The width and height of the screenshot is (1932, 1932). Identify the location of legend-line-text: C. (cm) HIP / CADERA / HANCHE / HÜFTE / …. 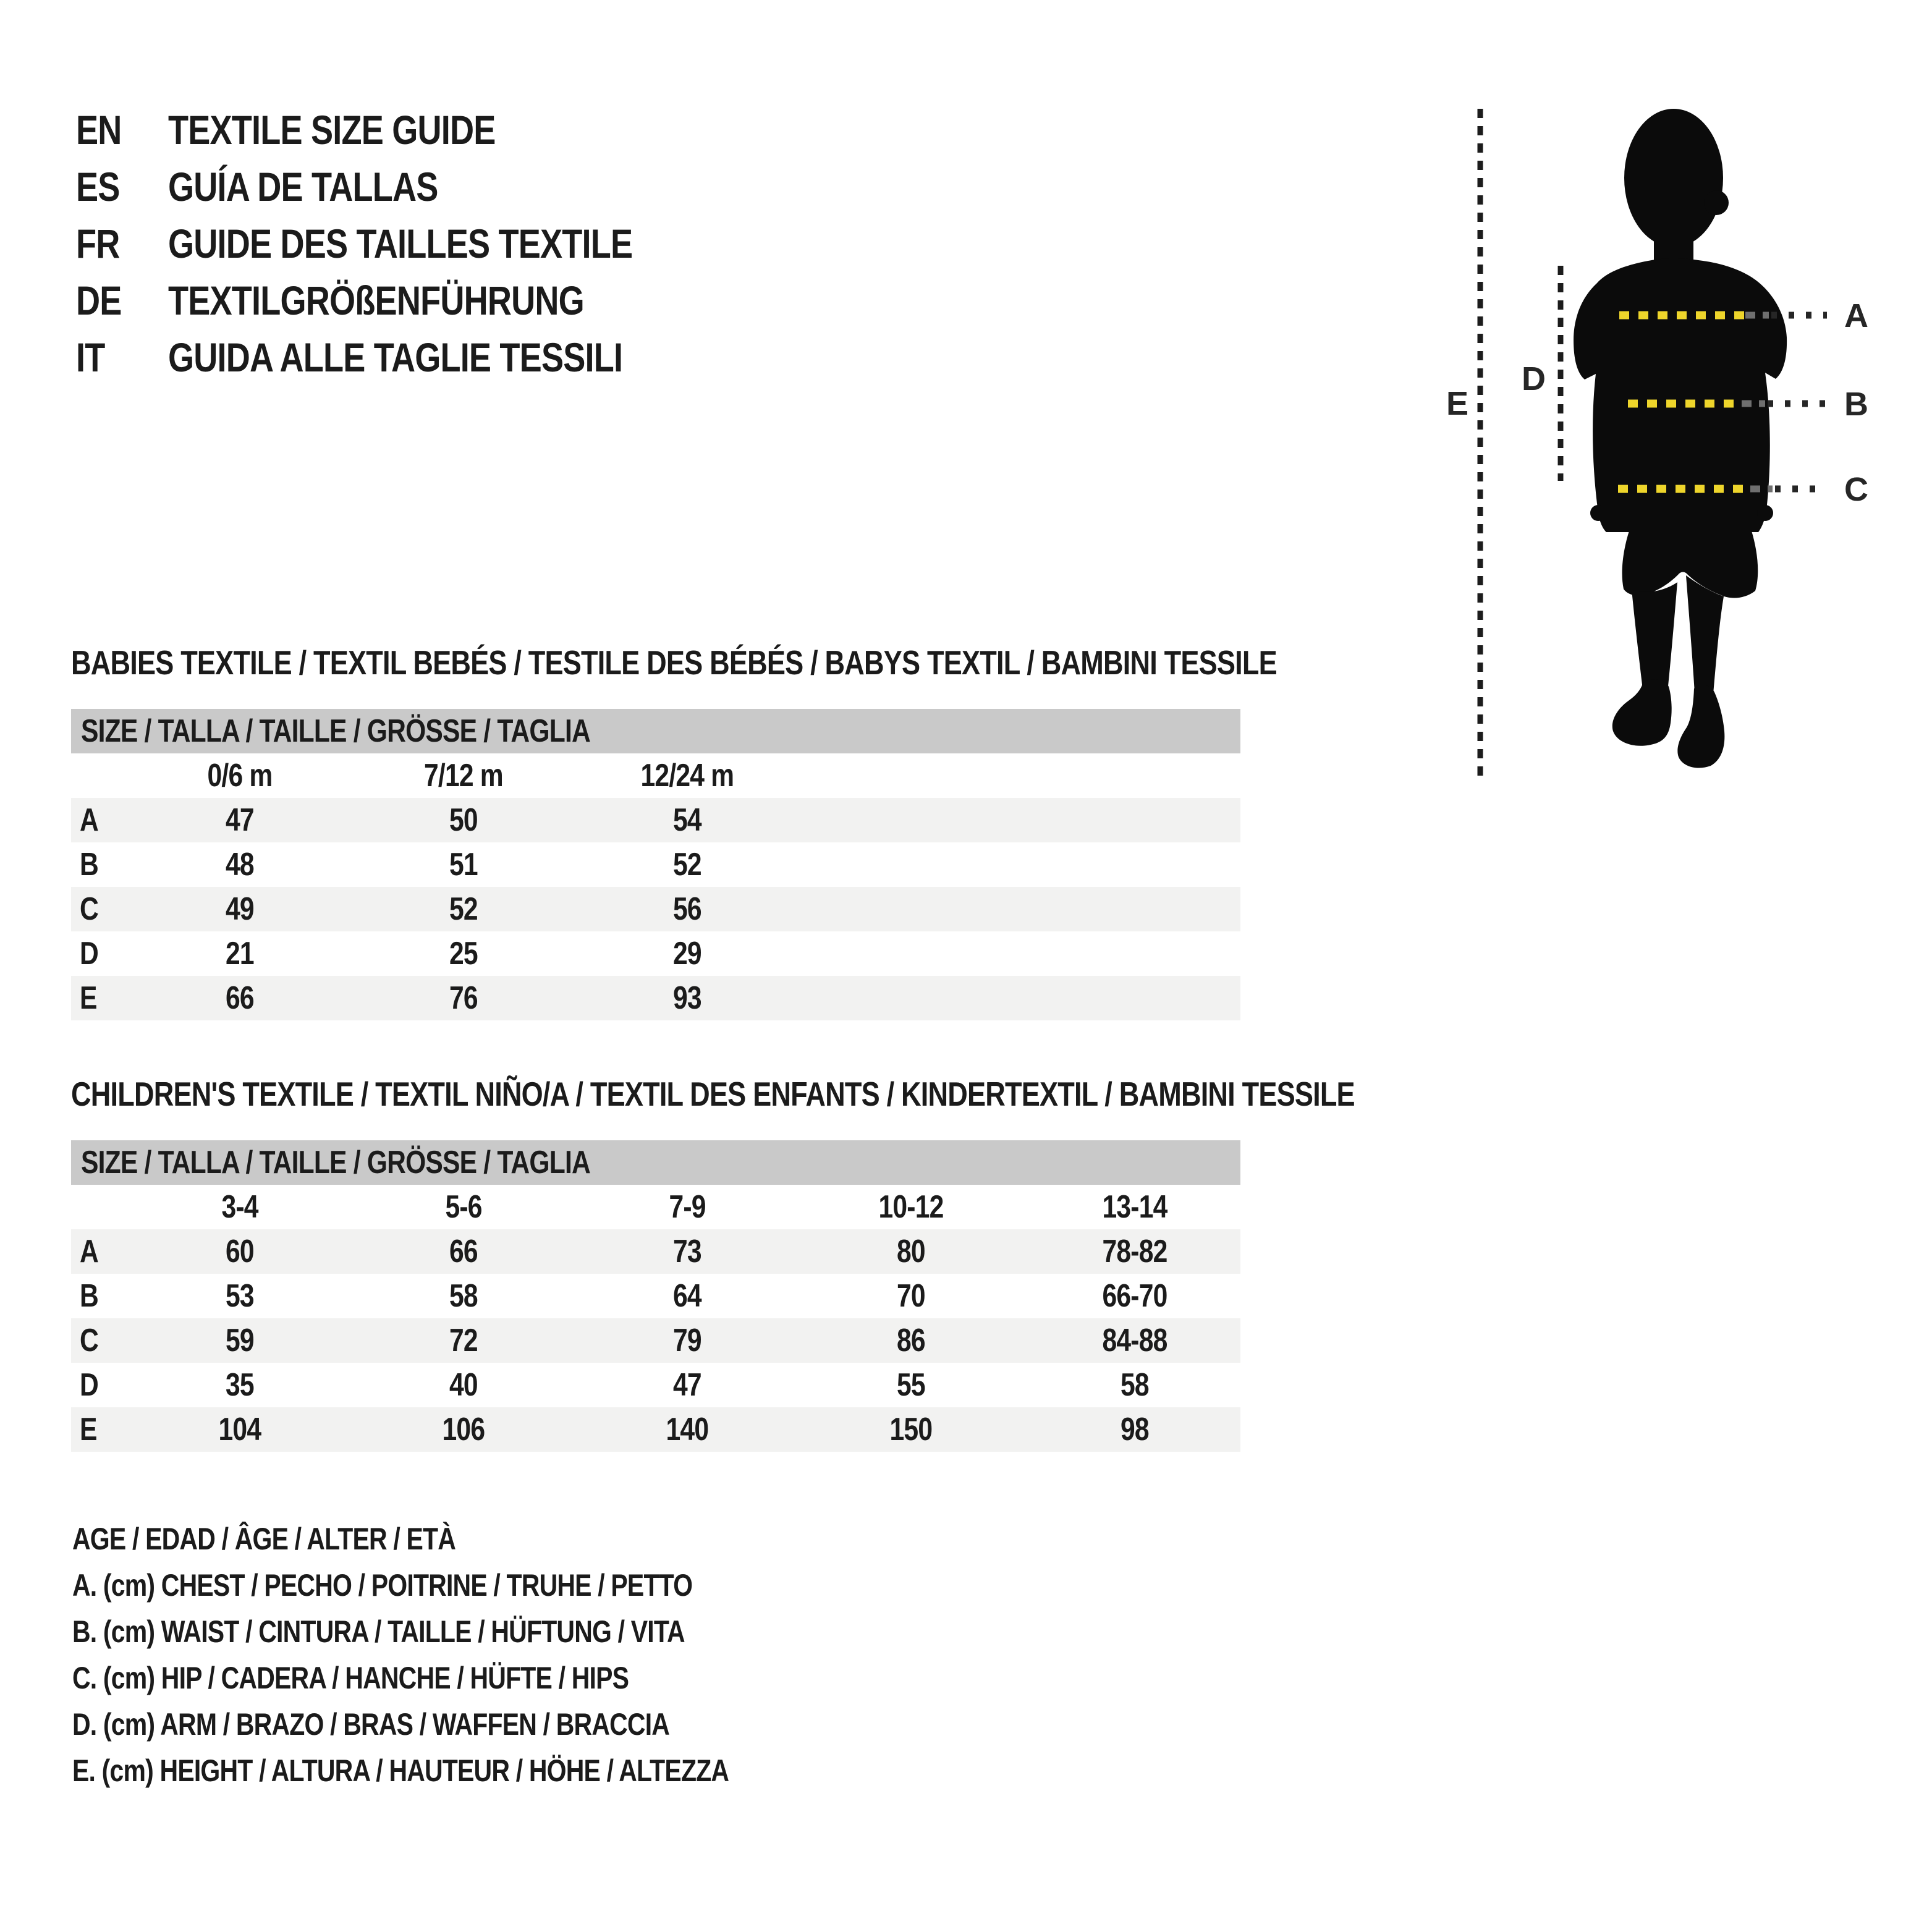
(350, 1677).